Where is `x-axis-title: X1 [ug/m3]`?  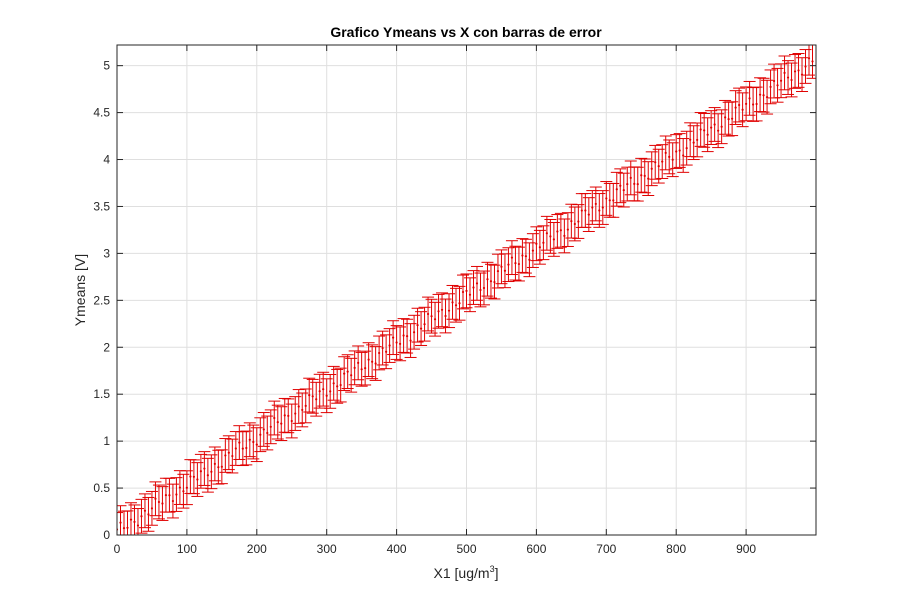
x-axis-title: X1 [ug/m3] is located at coordinates (466, 572).